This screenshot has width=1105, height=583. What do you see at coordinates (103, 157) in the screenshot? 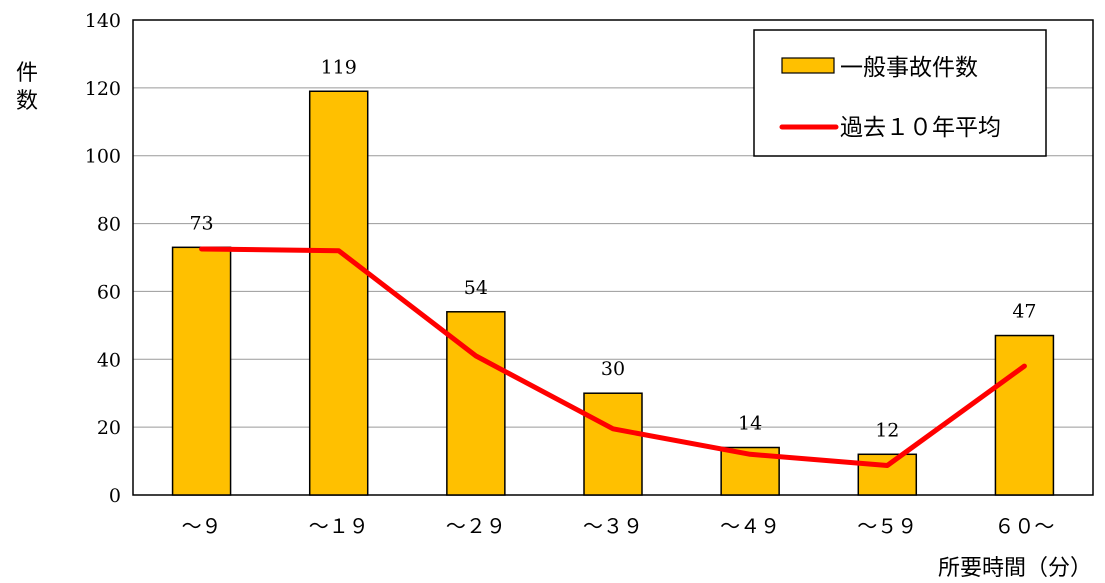
I see `y-tick-100: 100` at bounding box center [103, 157].